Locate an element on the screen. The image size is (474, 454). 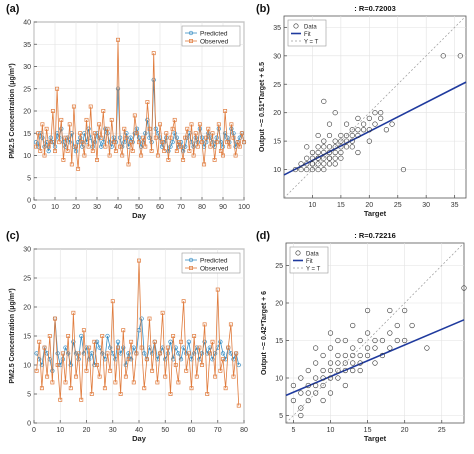
x-tick-label: 20 is located at coordinates (76, 207).